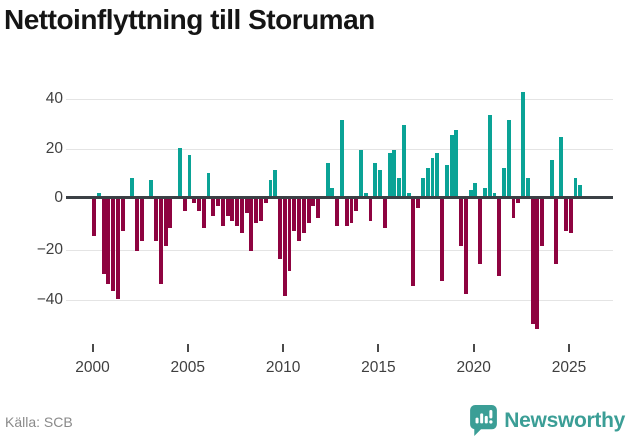 The height and width of the screenshot is (439, 631). What do you see at coordinates (188, 367) in the screenshot?
I see `x-axis-label: 2005` at bounding box center [188, 367].